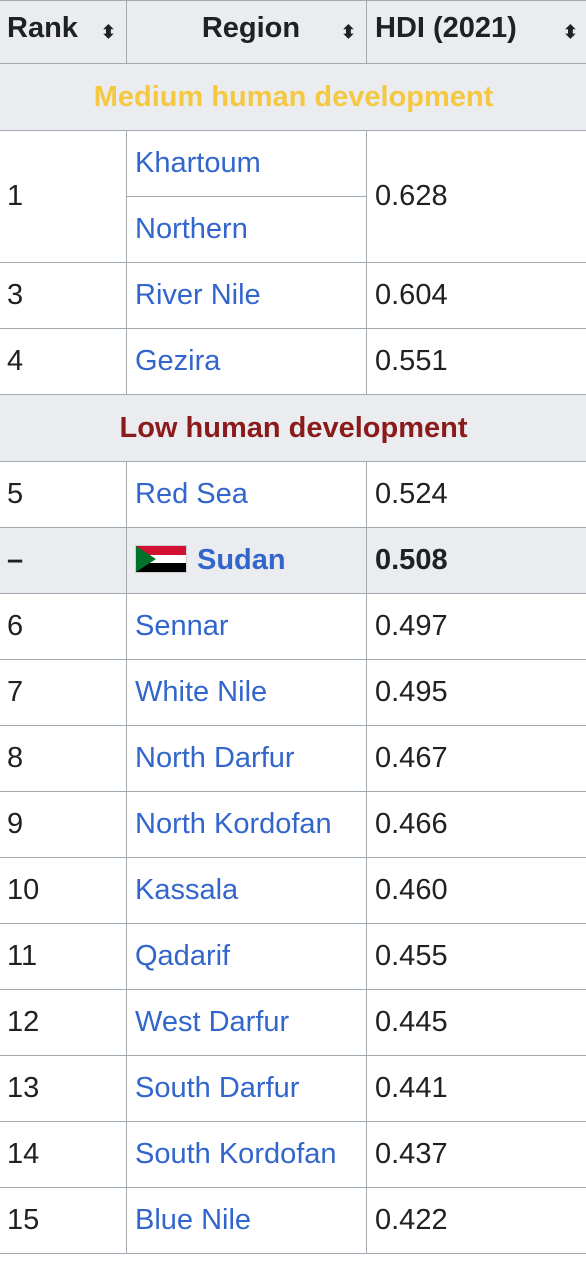 The width and height of the screenshot is (586, 1264). I want to click on region-cell: River Nile, so click(246, 295).